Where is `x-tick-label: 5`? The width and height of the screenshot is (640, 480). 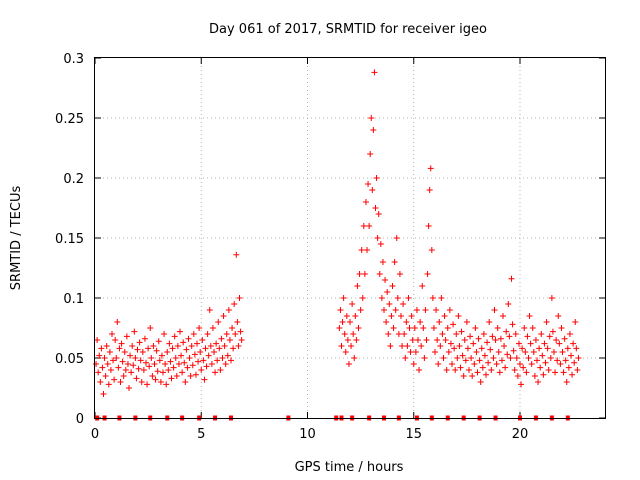 x-tick-label: 5 is located at coordinates (201, 434).